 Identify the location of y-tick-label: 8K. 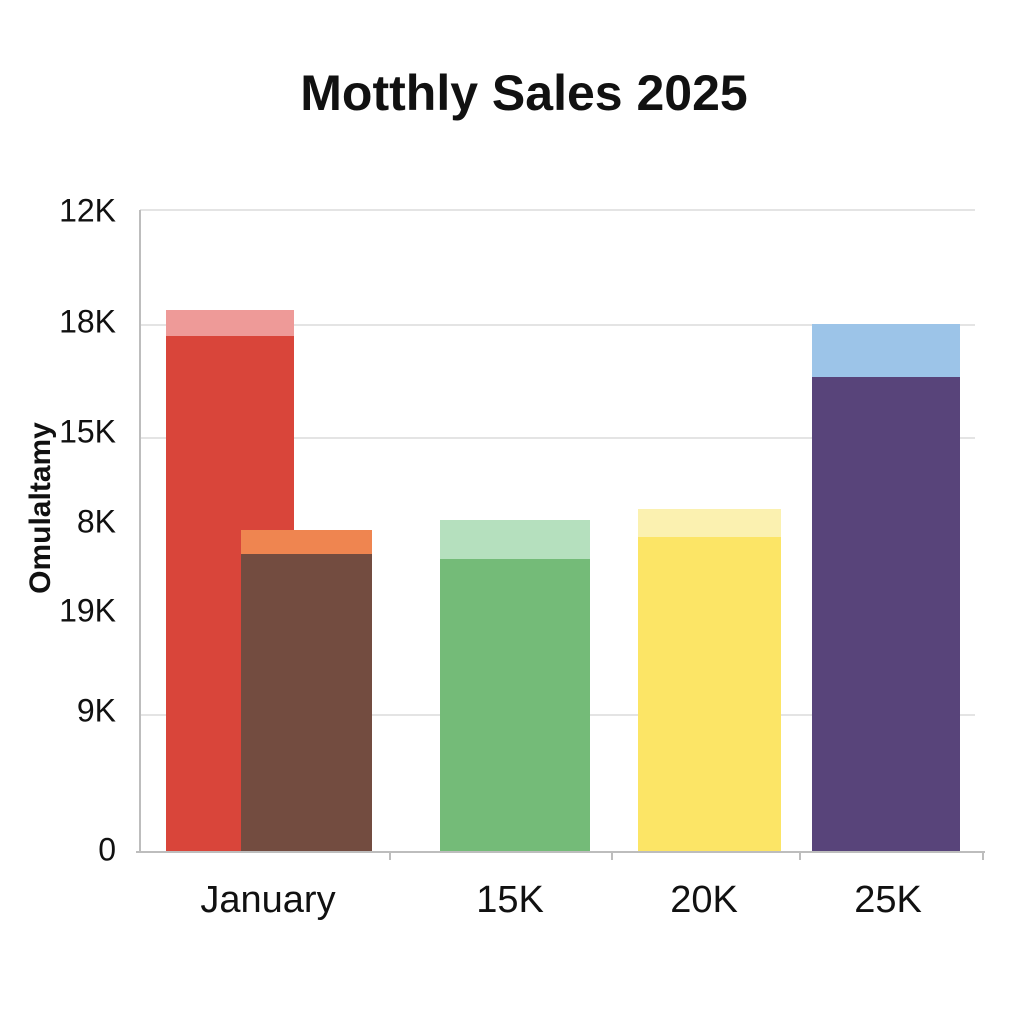
(96, 521).